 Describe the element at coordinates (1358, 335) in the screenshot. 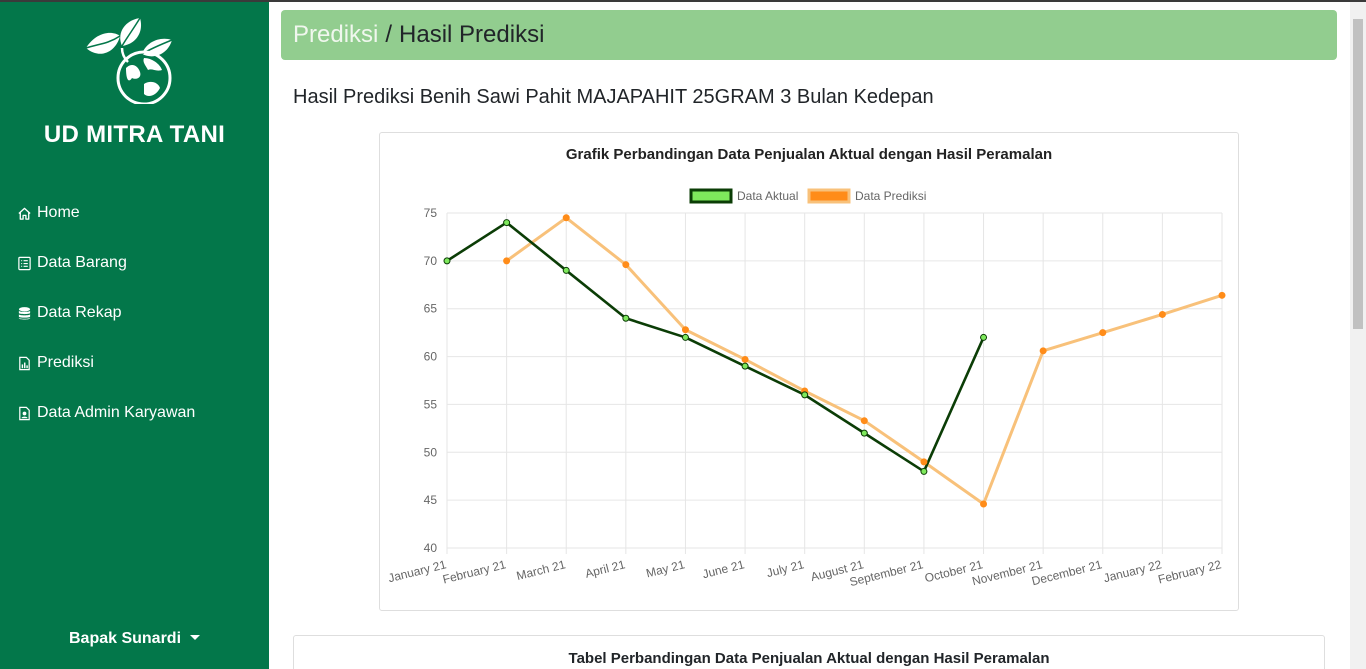

I see `vertical-scrollbar` at that location.